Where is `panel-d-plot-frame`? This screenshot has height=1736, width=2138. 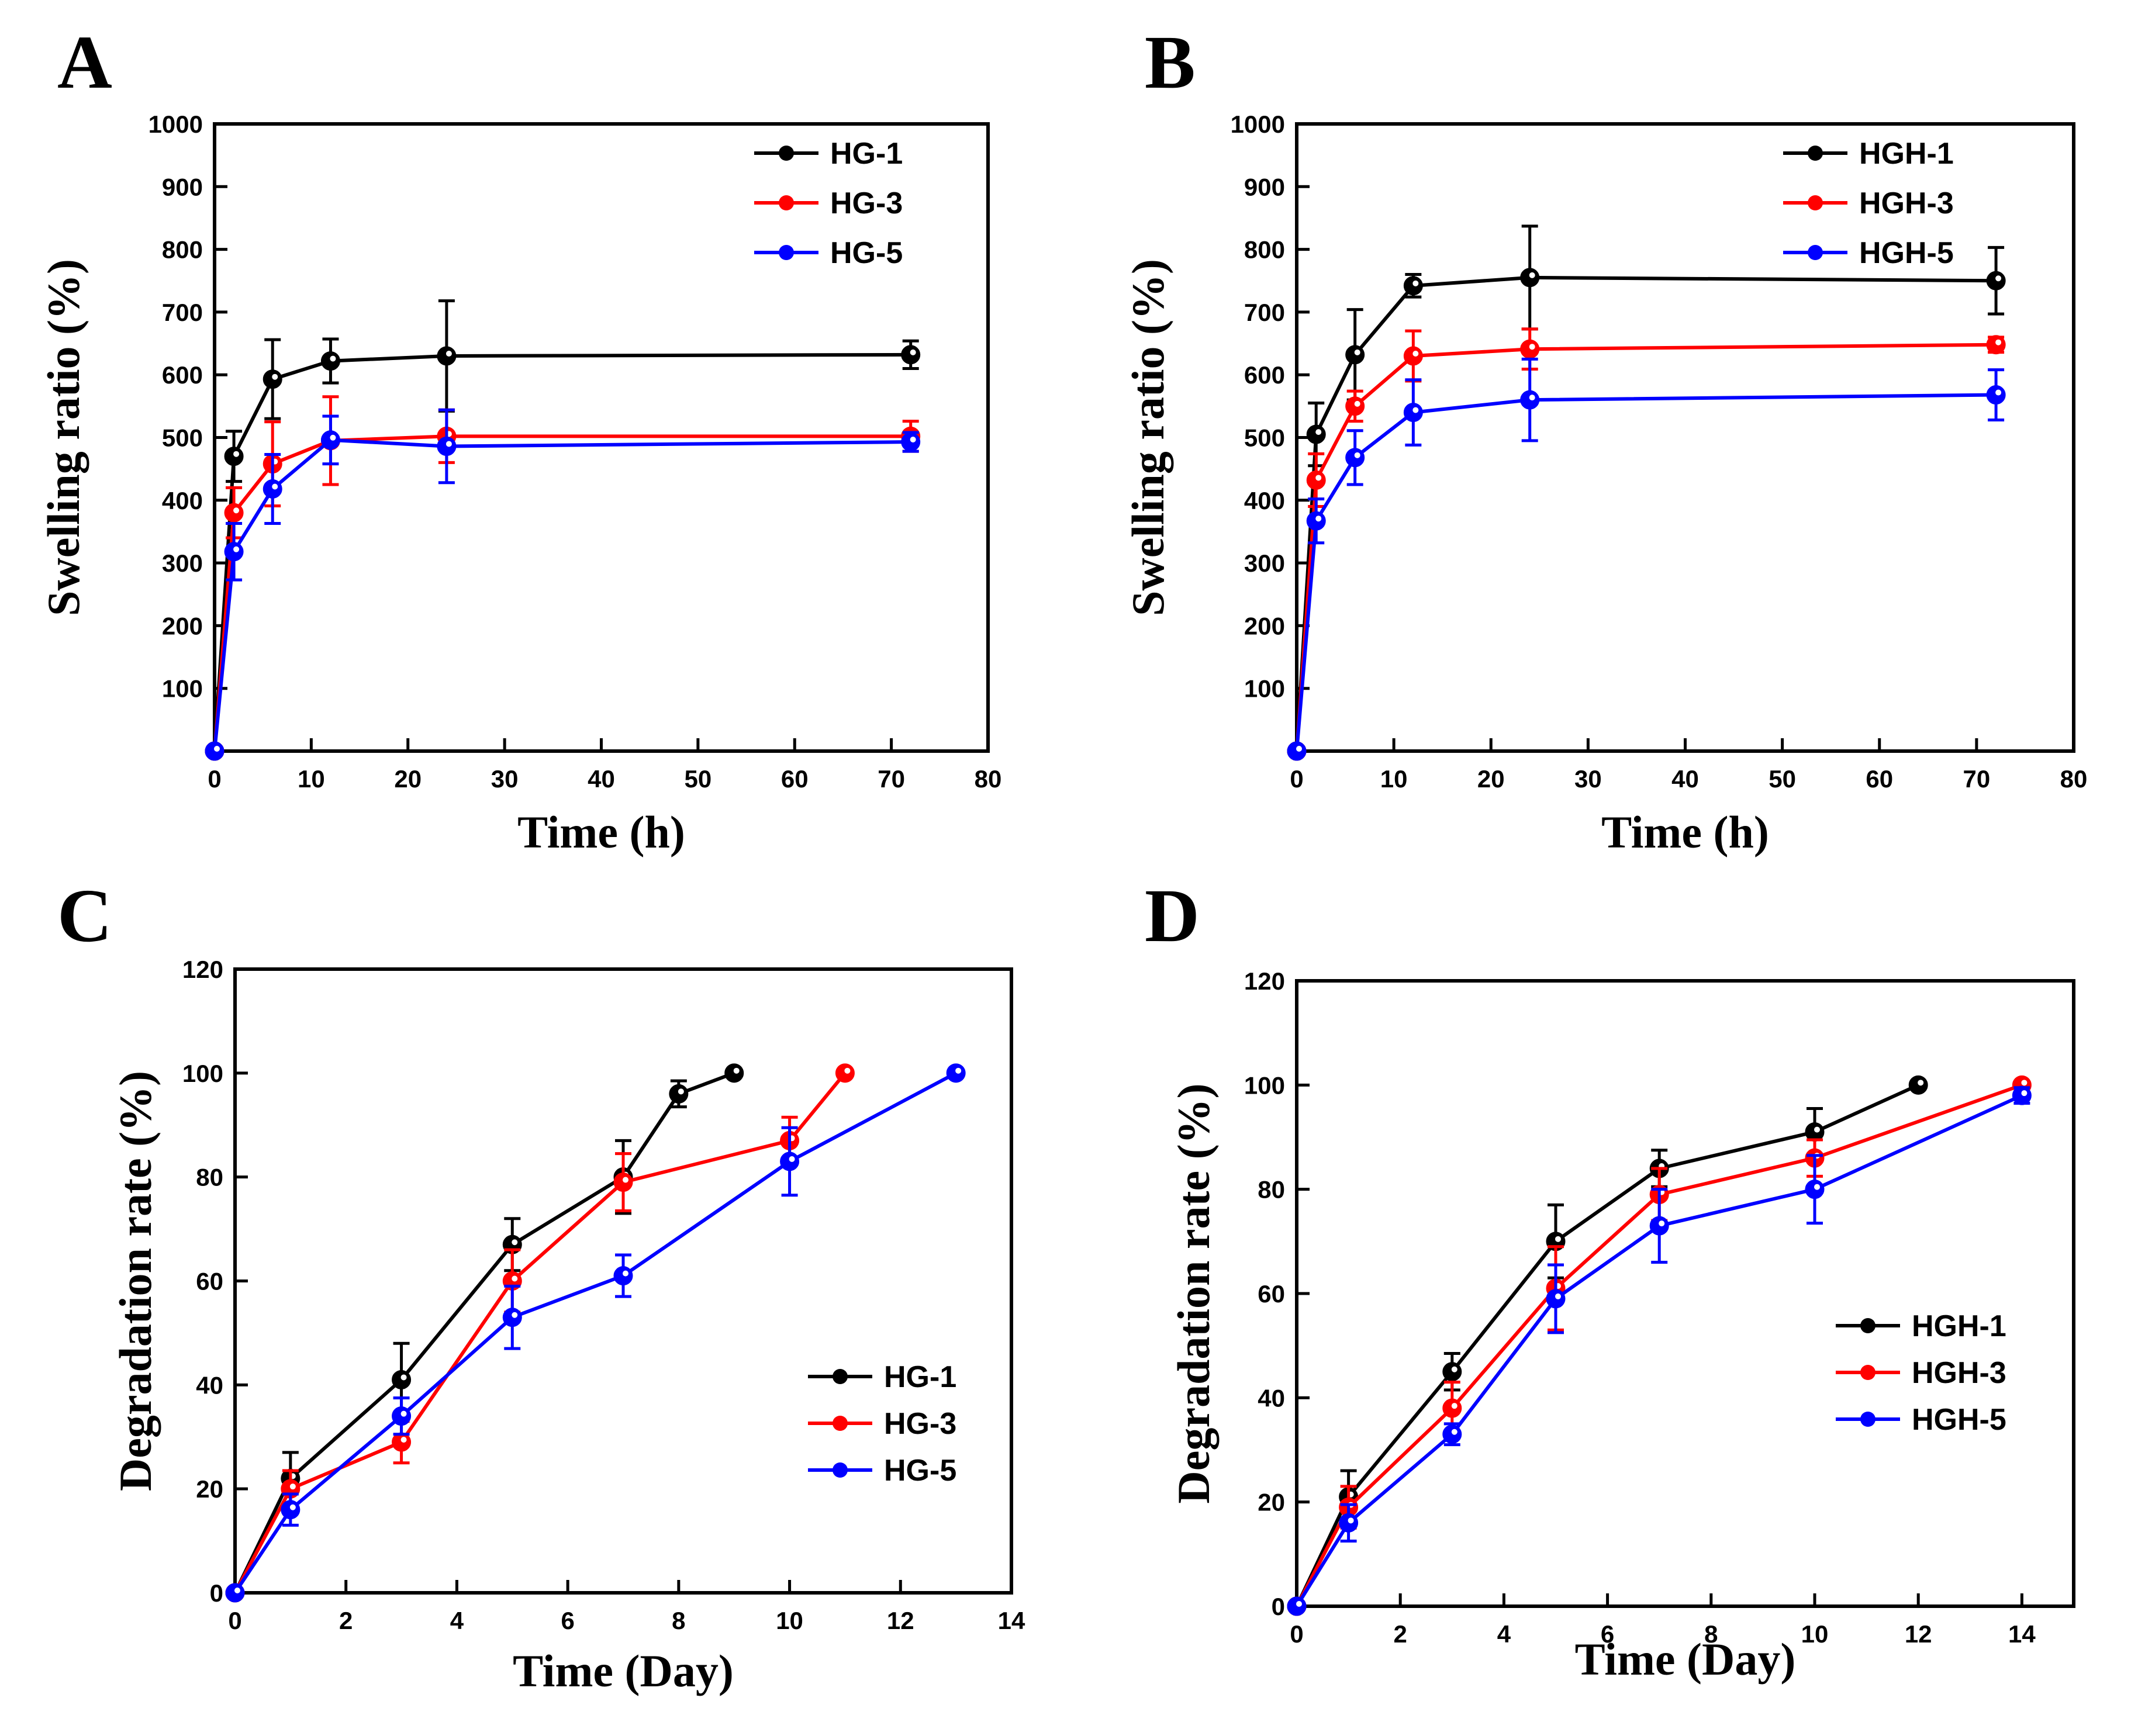 panel-d-plot-frame is located at coordinates (1685, 1293).